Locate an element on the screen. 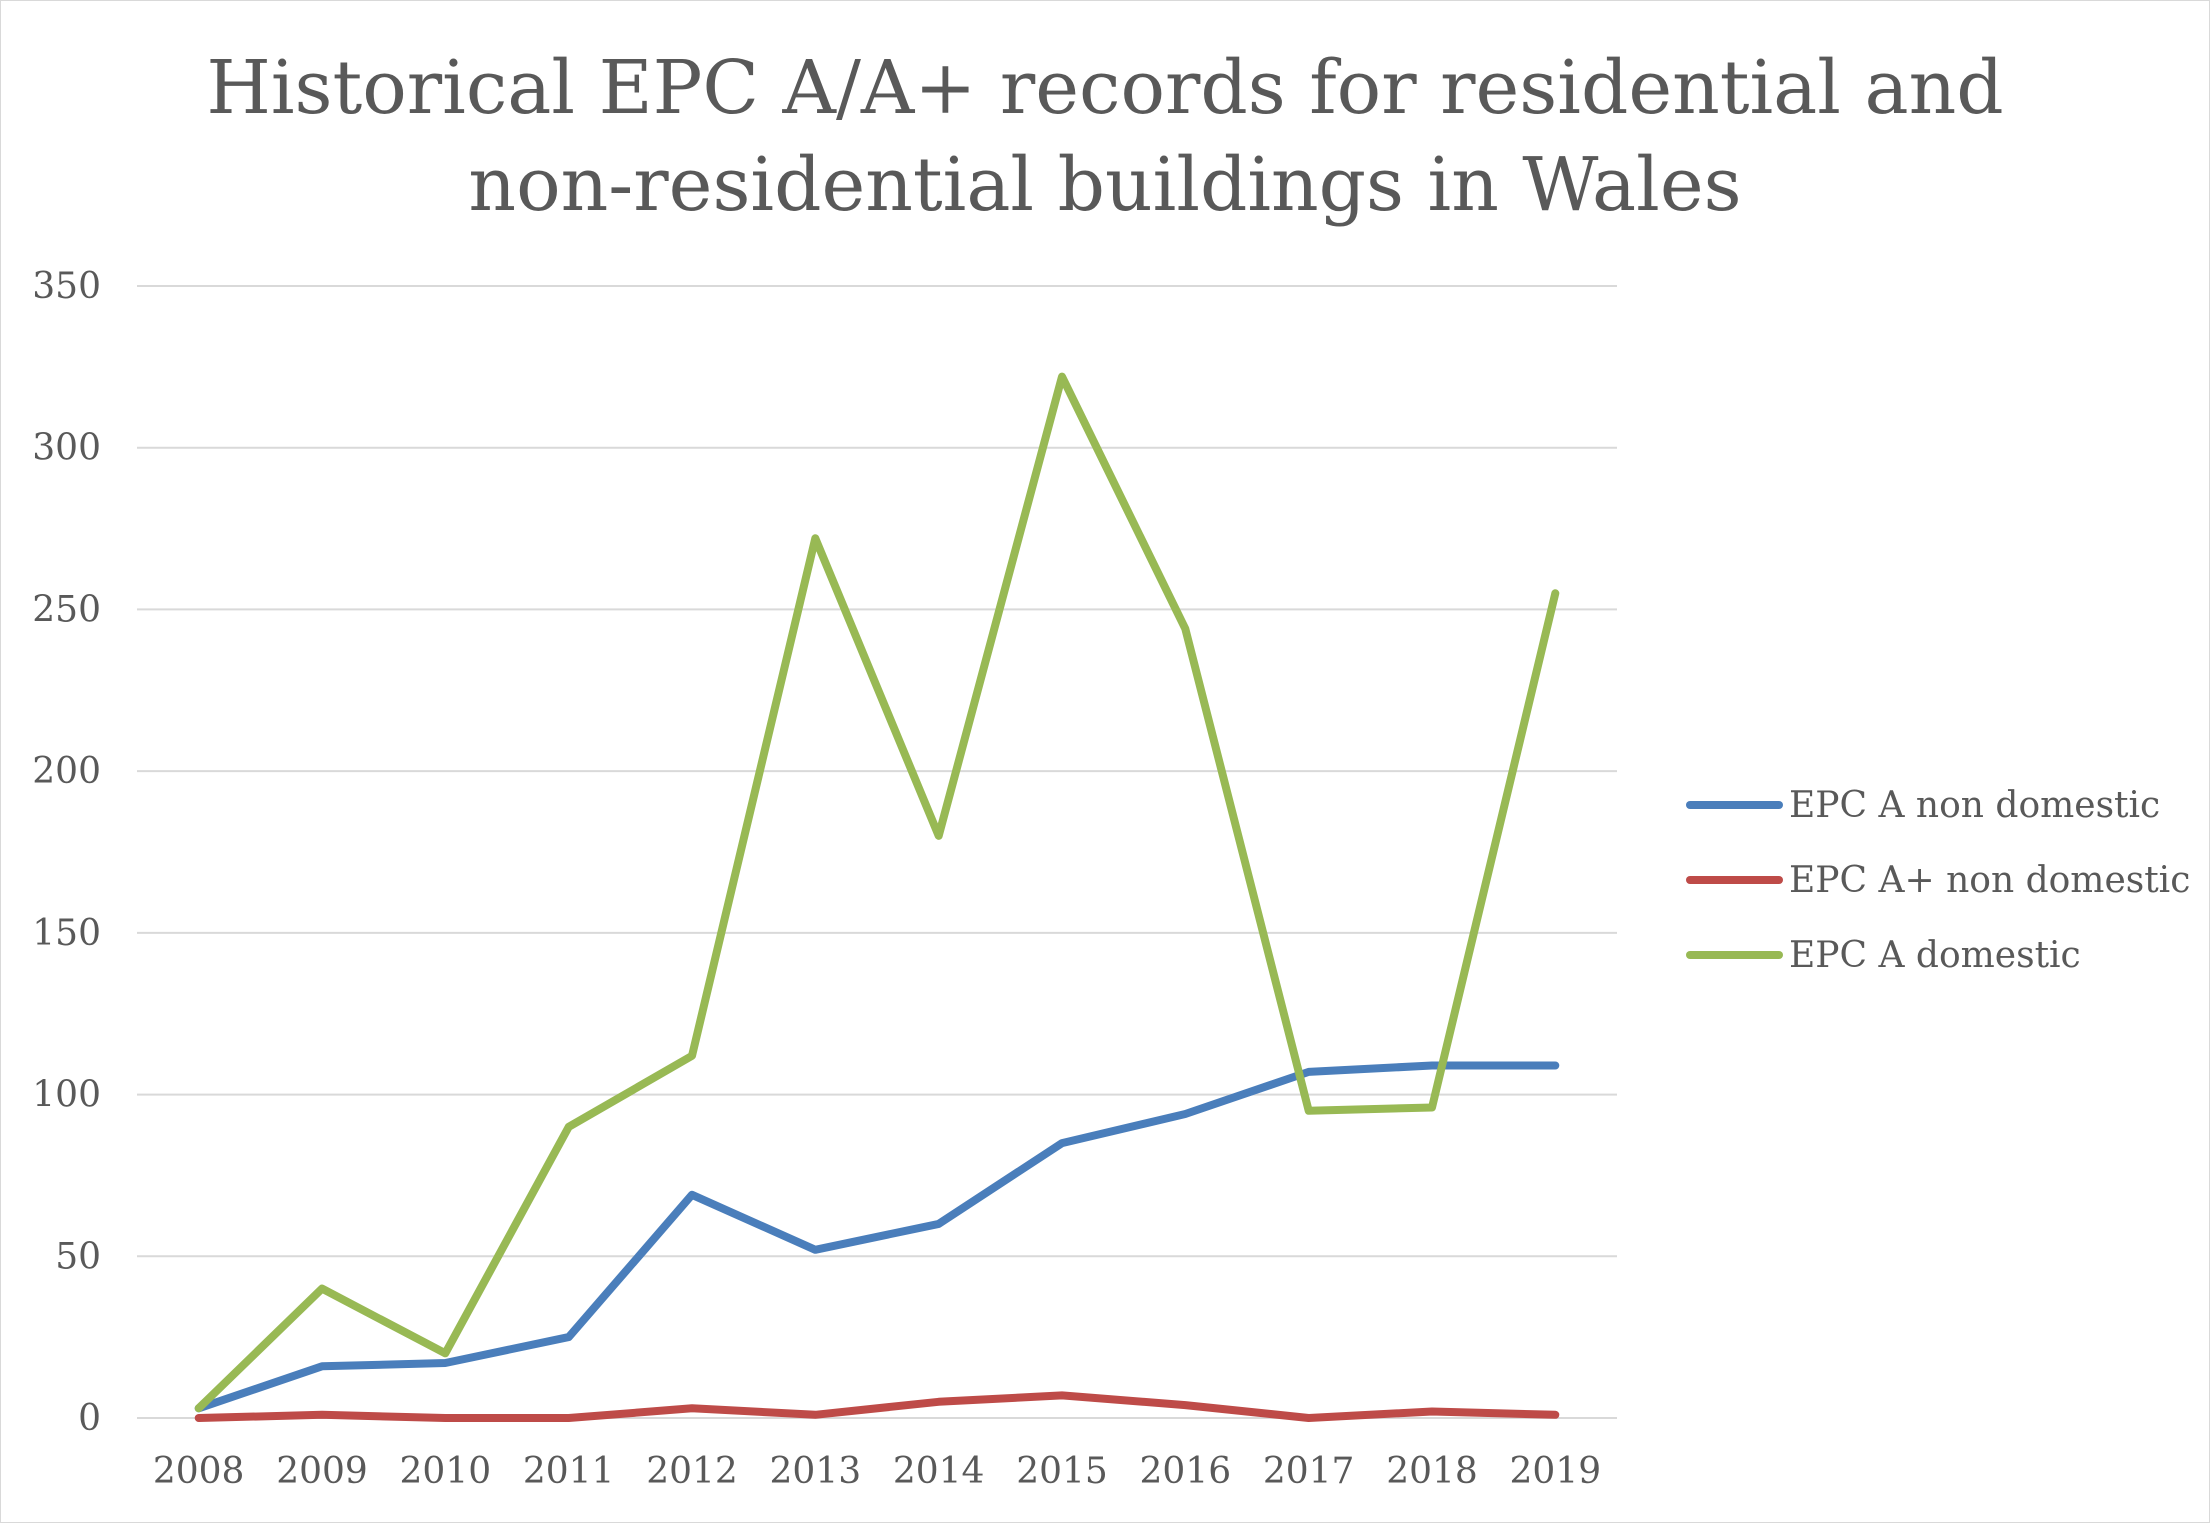  y-tick-label: 250 is located at coordinates (66, 609).